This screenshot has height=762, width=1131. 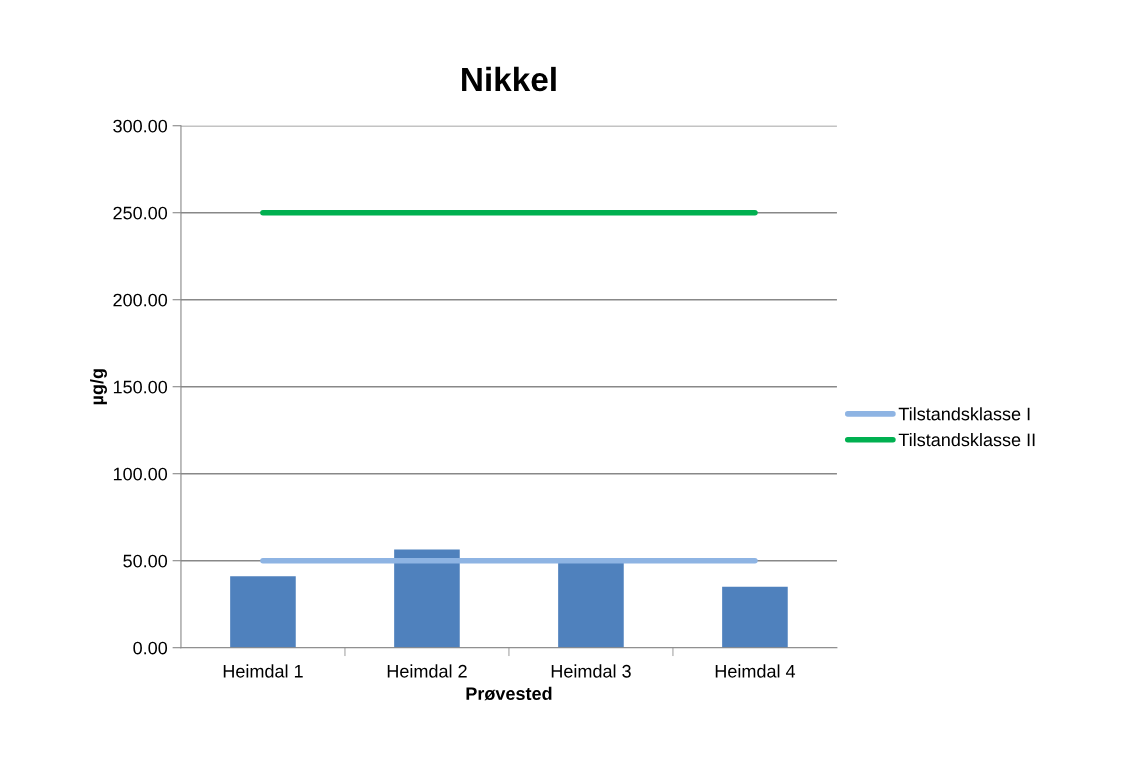 I want to click on legend-label: Tilstandsklasse II, so click(x=966, y=439).